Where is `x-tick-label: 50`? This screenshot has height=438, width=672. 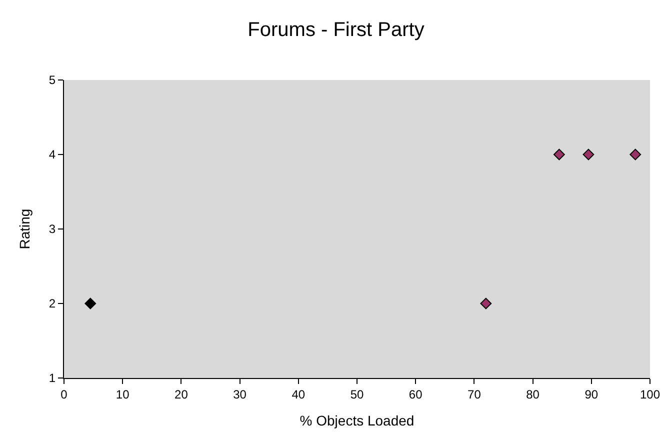 x-tick-label: 50 is located at coordinates (357, 394).